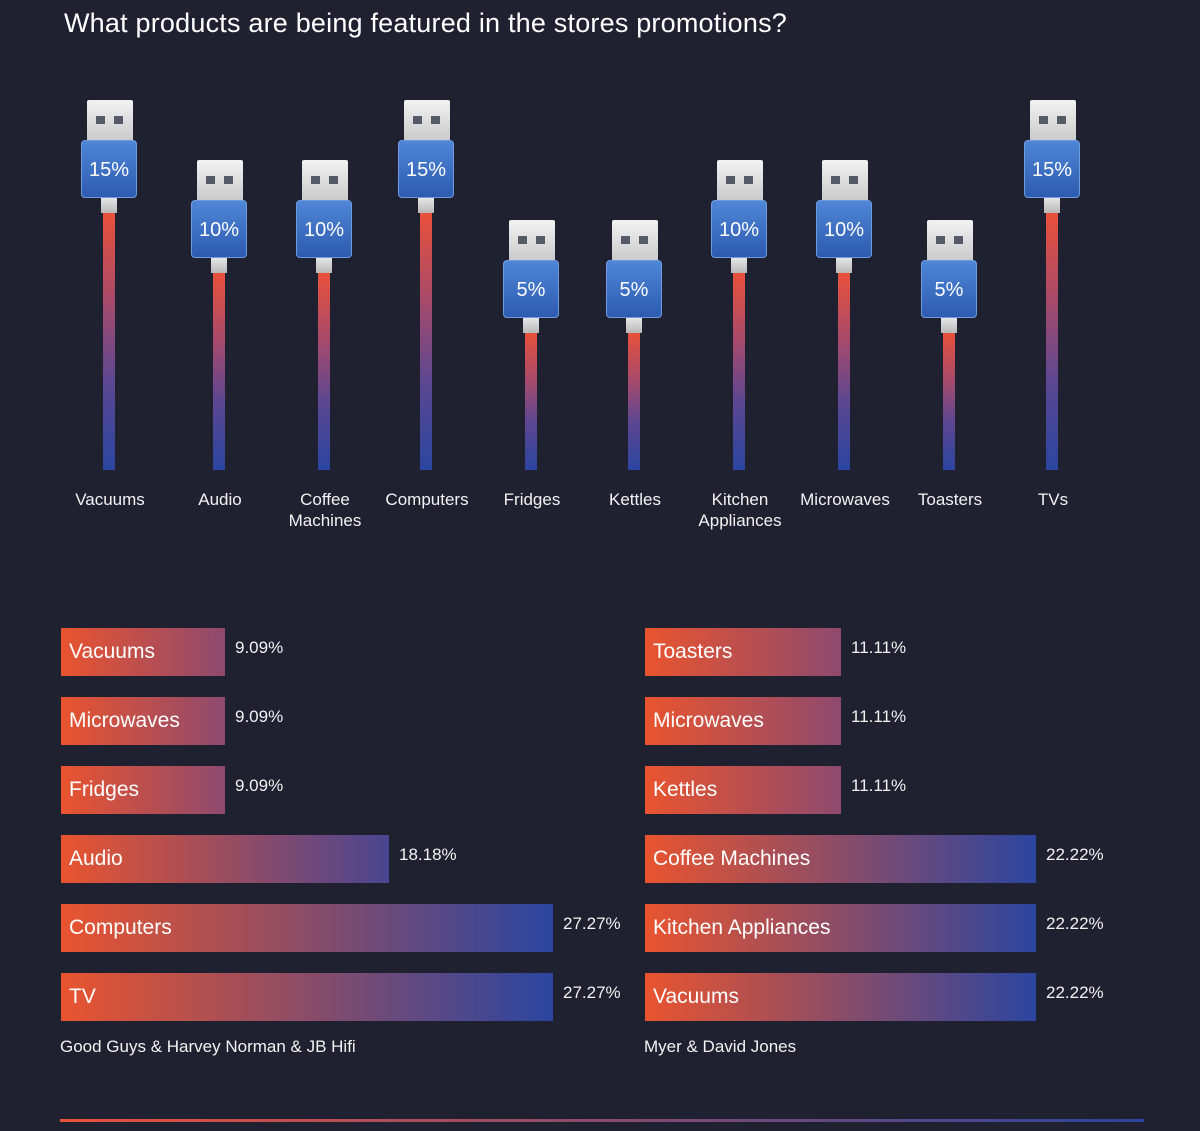 The image size is (1200, 1131). I want to click on store-group-label: Good Guys & Harvey Norman & JB Hifi, so click(208, 1046).